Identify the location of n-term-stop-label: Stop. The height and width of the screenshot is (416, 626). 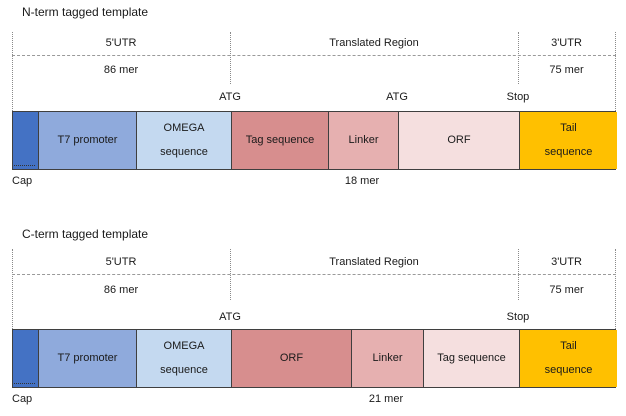
(518, 97).